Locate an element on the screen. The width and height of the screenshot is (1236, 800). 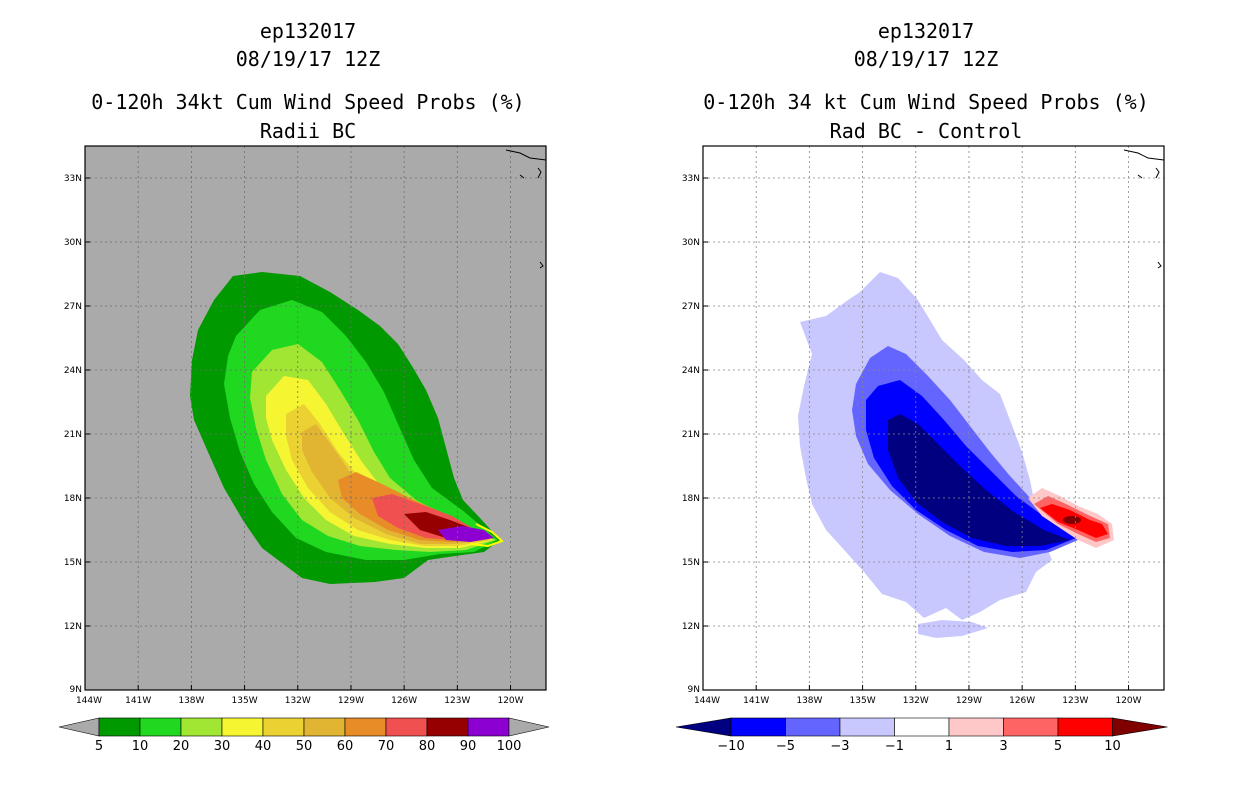
right-colorbar-label: −3 is located at coordinates (839, 746).